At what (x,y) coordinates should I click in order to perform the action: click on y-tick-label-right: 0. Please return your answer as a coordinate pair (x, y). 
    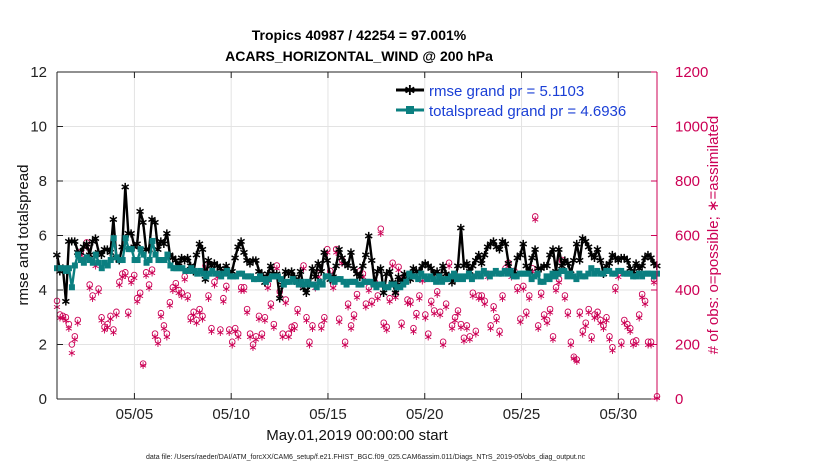
    Looking at the image, I should click on (679, 399).